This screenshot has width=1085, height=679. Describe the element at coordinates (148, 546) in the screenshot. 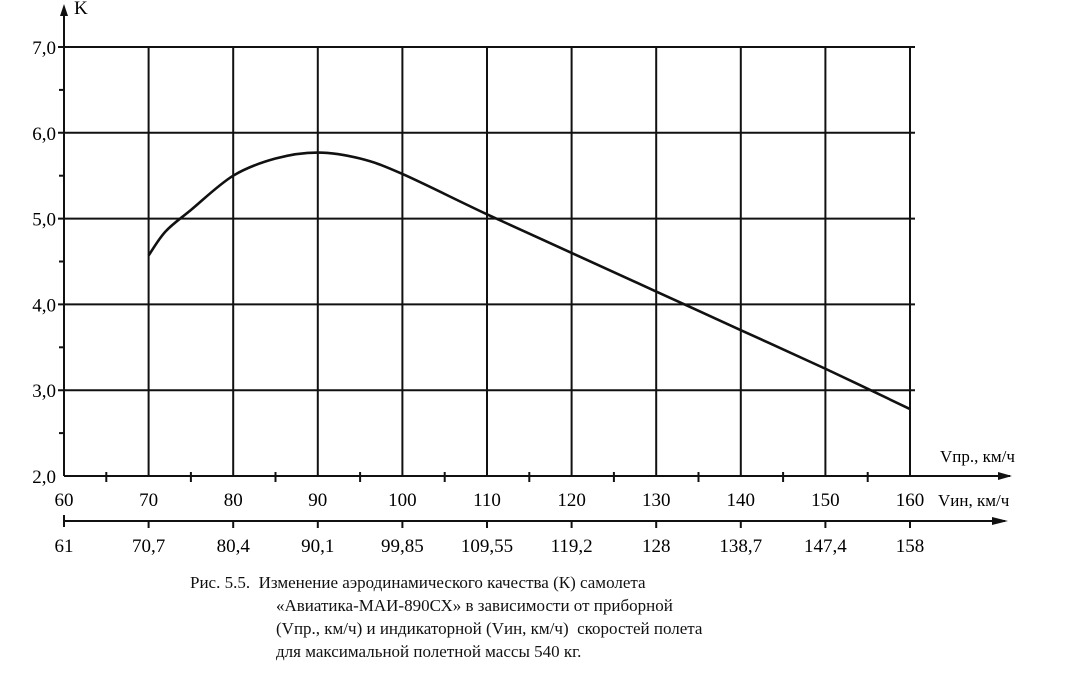

I see `secondary-tick-label: 70,7` at that location.